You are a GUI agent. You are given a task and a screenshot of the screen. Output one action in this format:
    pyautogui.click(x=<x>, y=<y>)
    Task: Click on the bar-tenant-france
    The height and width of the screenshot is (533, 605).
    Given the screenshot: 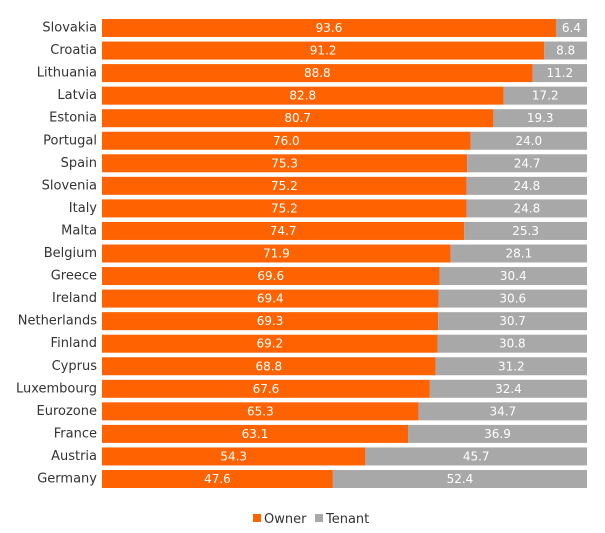 What is the action you would take?
    pyautogui.click(x=497, y=433)
    